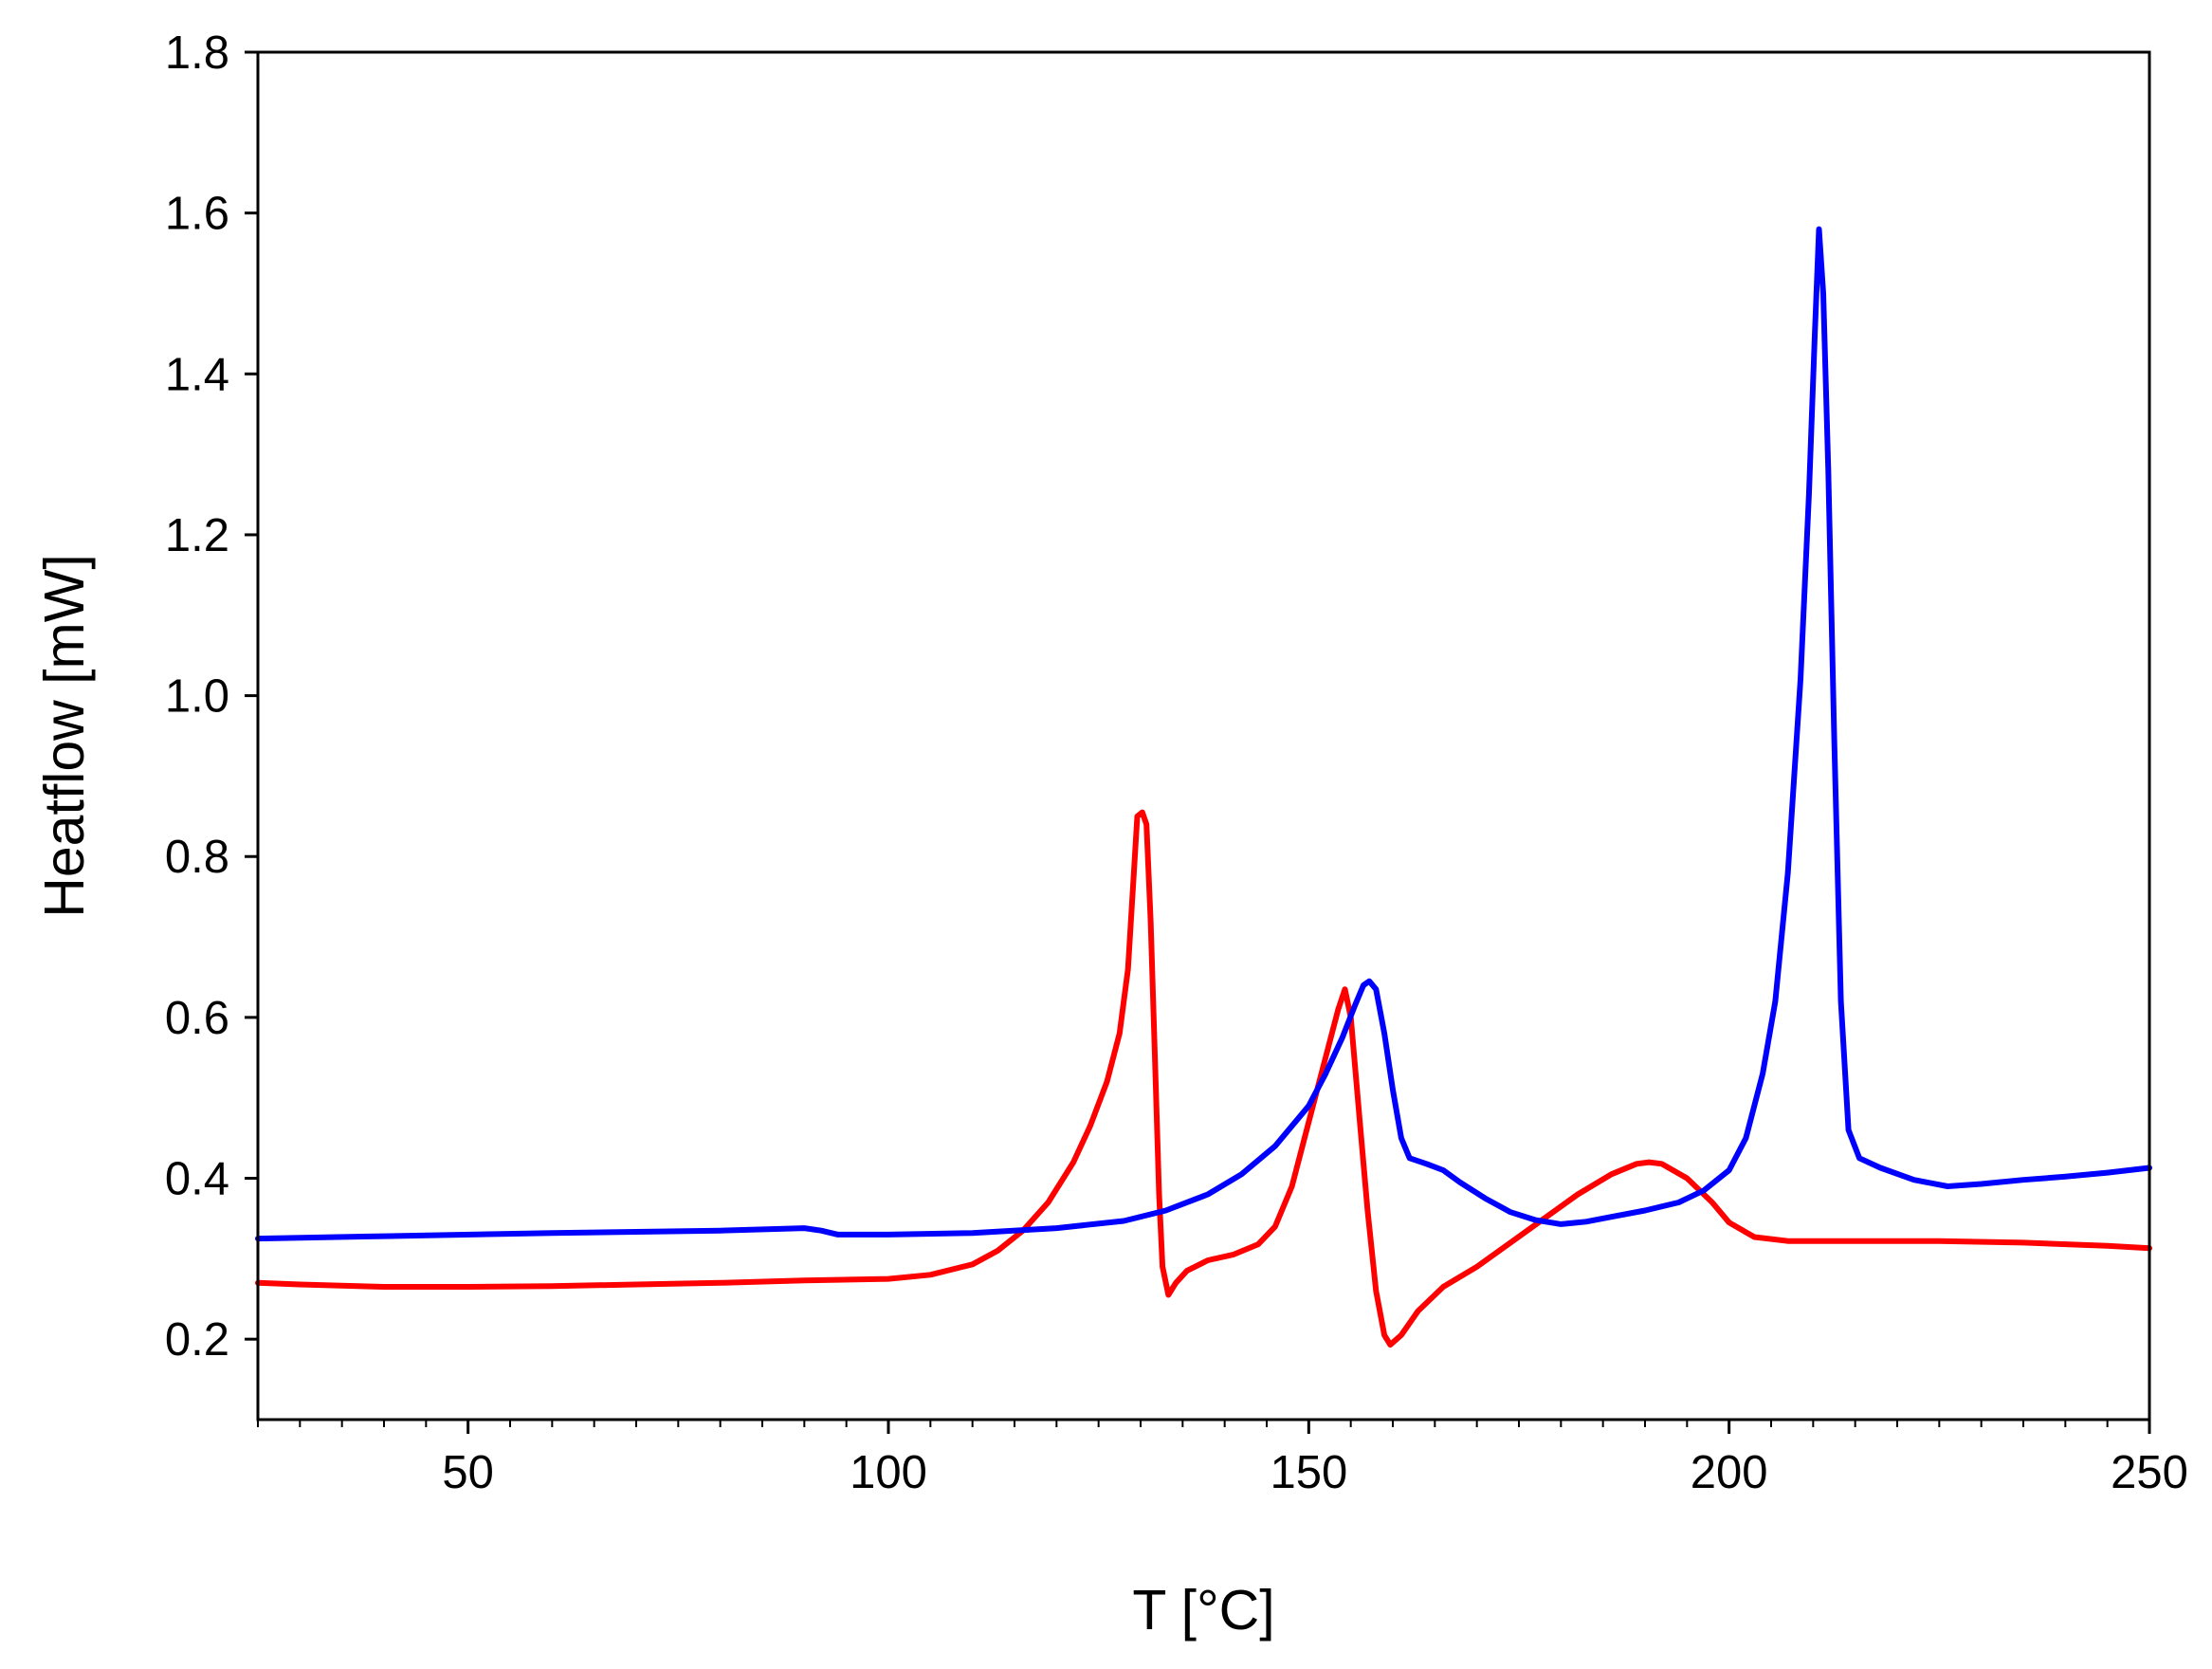 The image size is (2212, 1669). What do you see at coordinates (1203, 1610) in the screenshot?
I see `x-axis-title: T [°C]` at bounding box center [1203, 1610].